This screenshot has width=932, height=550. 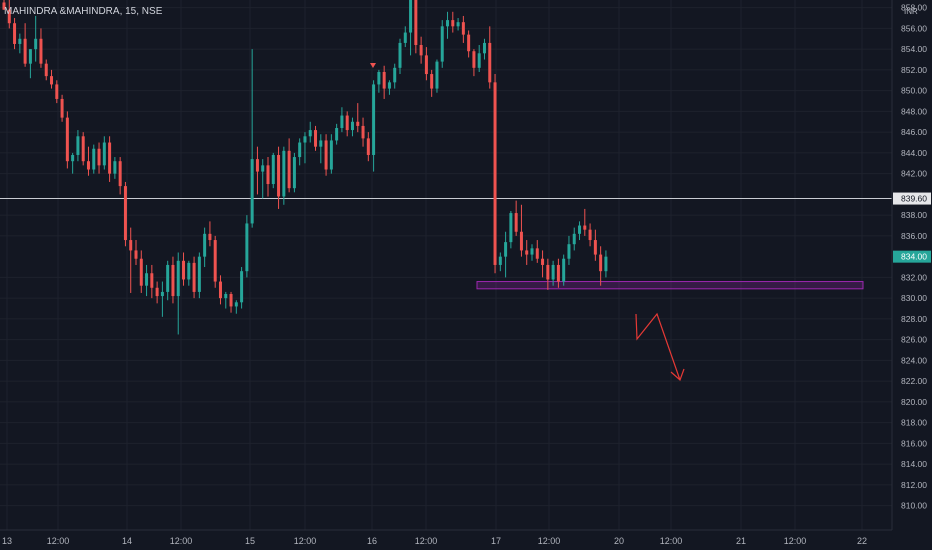 I want to click on projection-arrow, so click(x=660, y=347).